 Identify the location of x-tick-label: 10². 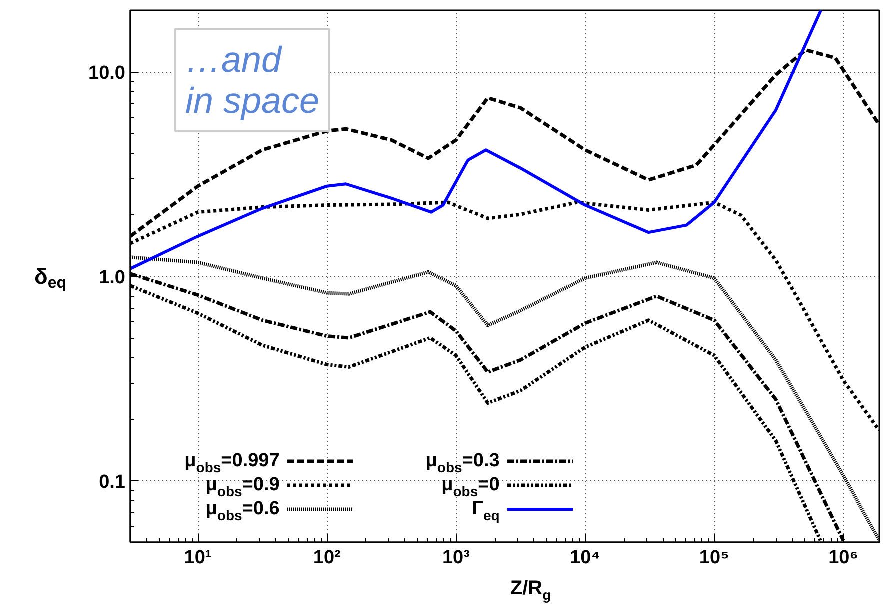
(327, 558).